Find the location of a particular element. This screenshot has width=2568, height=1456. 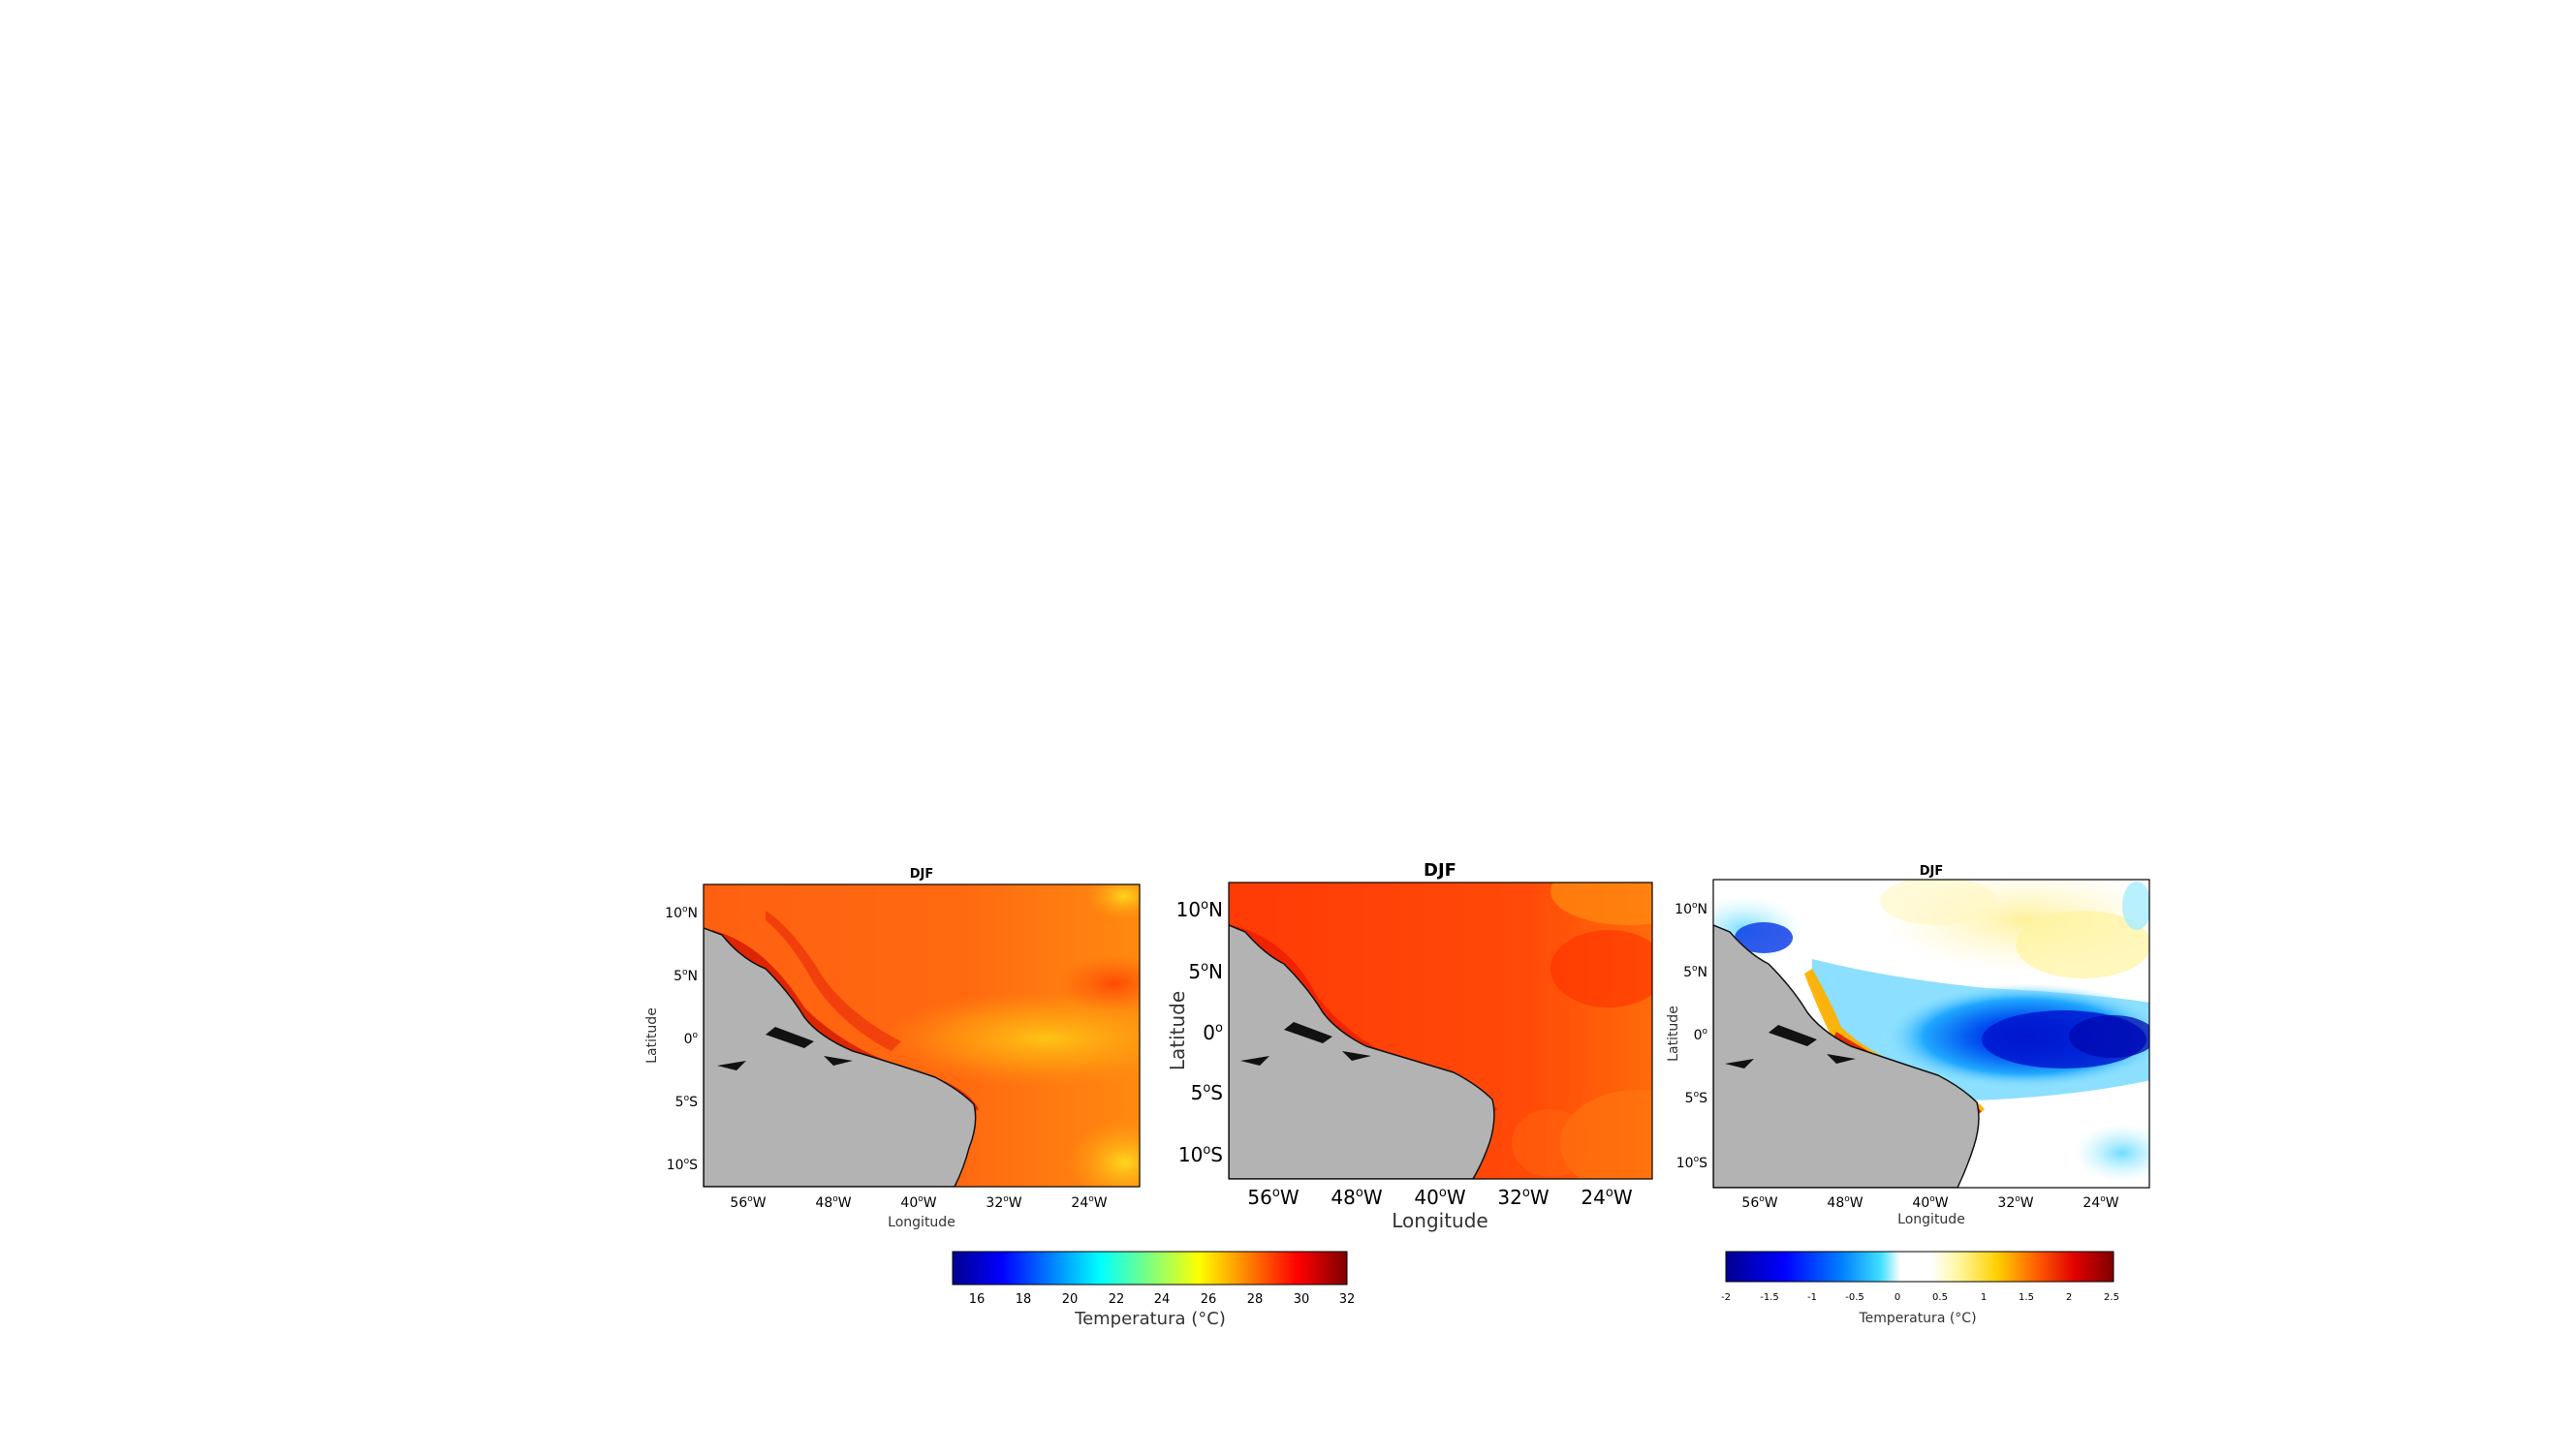

map-panel-a: DJF 10oN 5oN 0o 5oS 10oS 56oW 48oW is located at coordinates (892, 1049).